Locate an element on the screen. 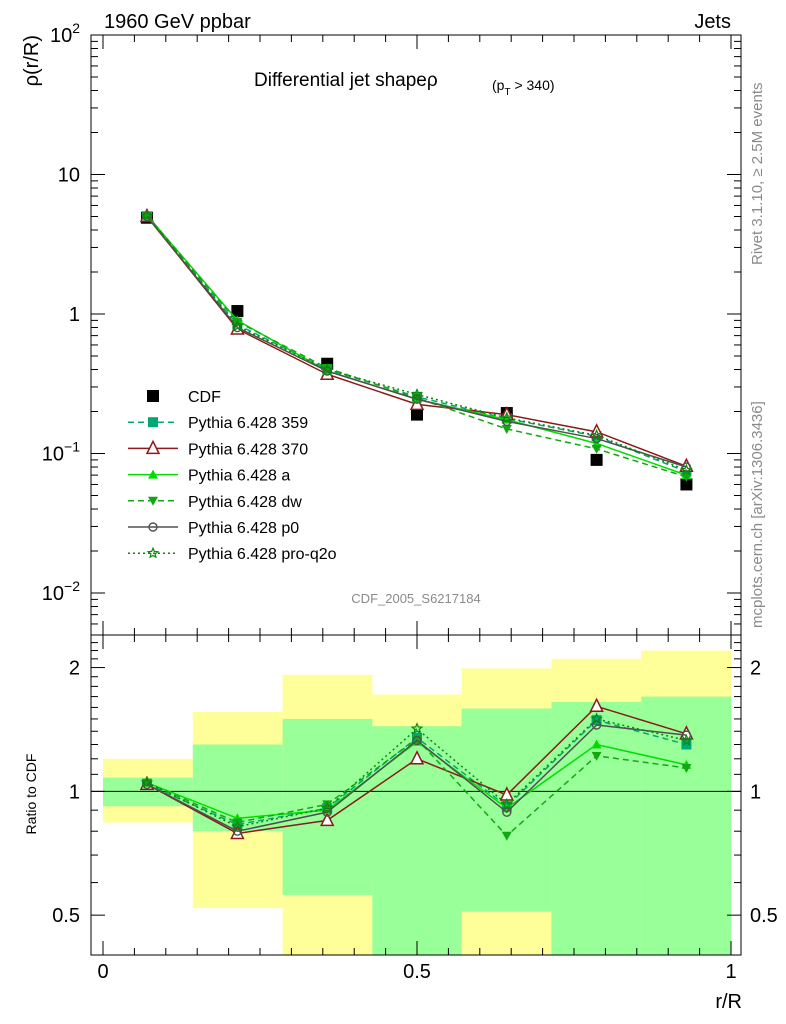 The width and height of the screenshot is (786, 1024). legend-item: Pythia 6.428 dw is located at coordinates (215, 502).